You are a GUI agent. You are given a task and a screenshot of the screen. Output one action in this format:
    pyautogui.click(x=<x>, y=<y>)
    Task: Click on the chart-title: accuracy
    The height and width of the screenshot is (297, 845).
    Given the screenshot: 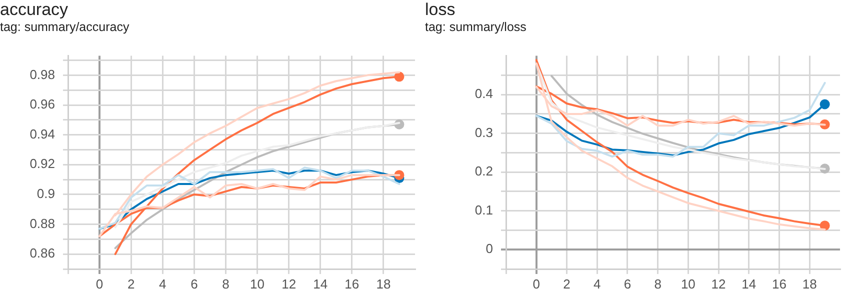 What is the action you would take?
    pyautogui.click(x=34, y=10)
    